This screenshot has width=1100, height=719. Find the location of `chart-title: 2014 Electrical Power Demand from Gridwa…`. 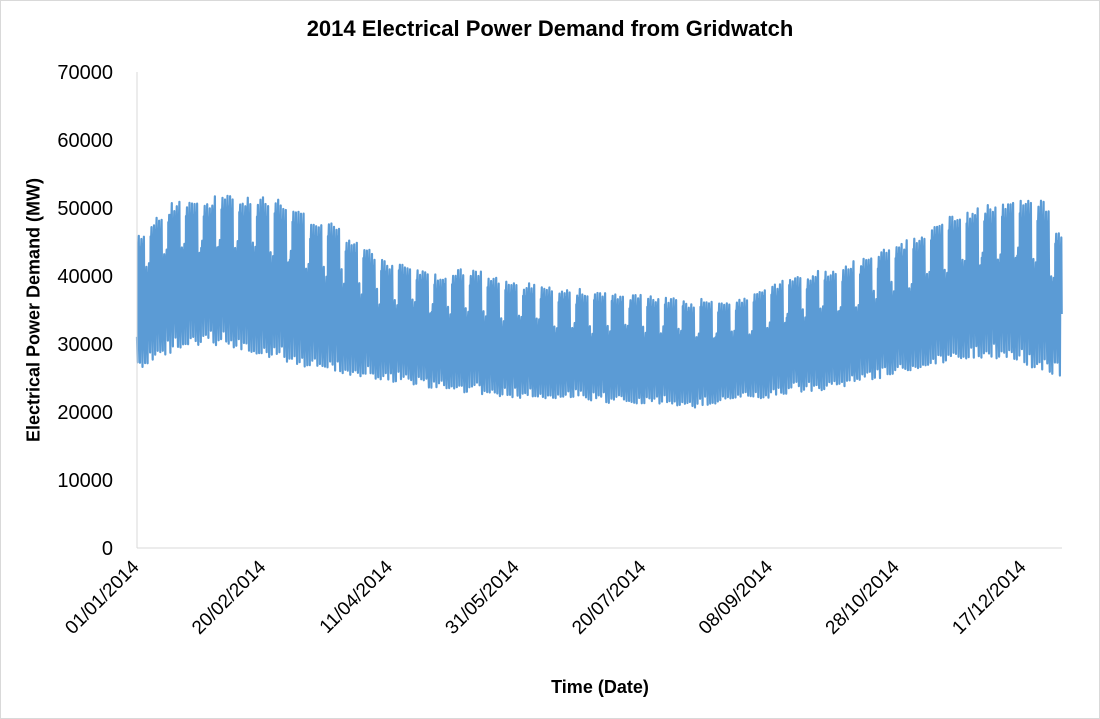

chart-title: 2014 Electrical Power Demand from Gridwa… is located at coordinates (550, 28).